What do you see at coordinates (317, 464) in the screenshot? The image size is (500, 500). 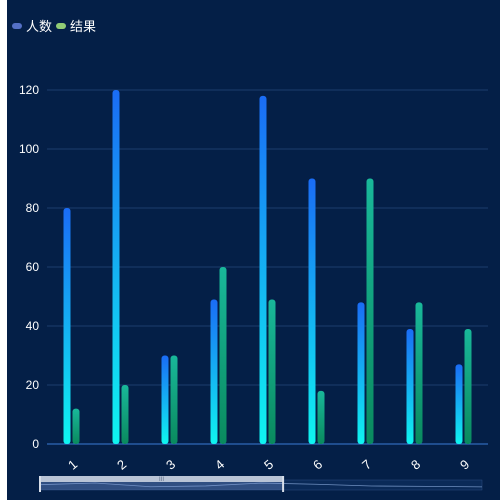 I see `x-tick-label: 6` at bounding box center [317, 464].